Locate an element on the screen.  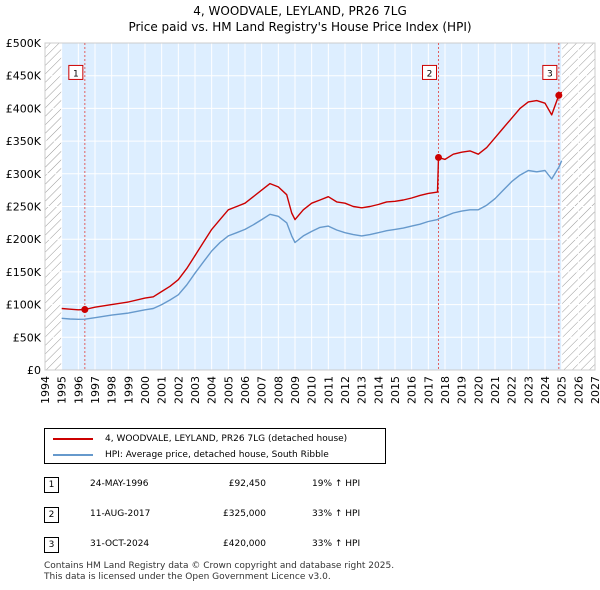
transaction-date: 11-AUG-2017 is located at coordinates (120, 514).